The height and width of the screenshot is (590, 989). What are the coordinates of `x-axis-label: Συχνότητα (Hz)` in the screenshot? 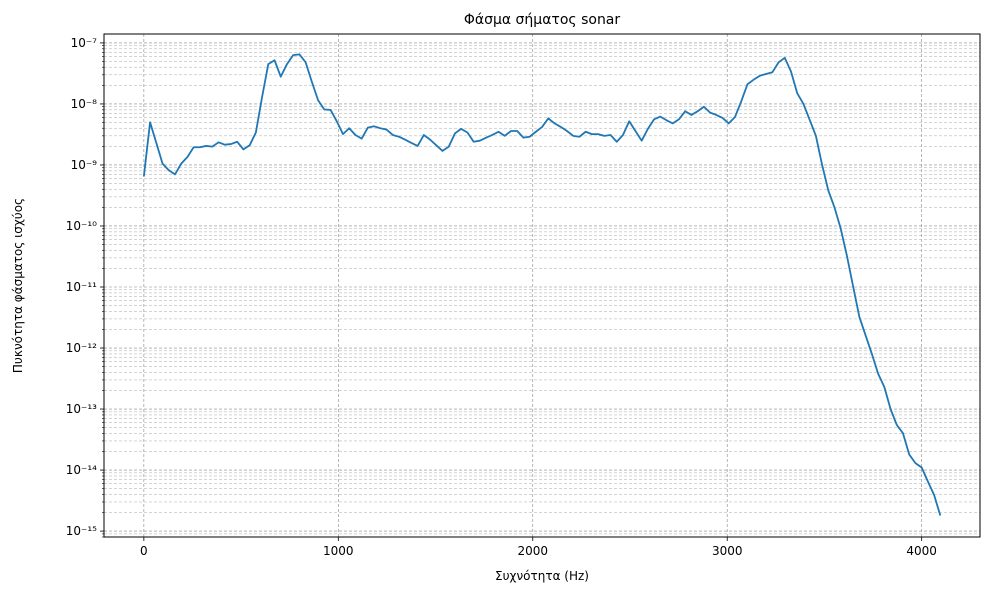 It's located at (542, 576).